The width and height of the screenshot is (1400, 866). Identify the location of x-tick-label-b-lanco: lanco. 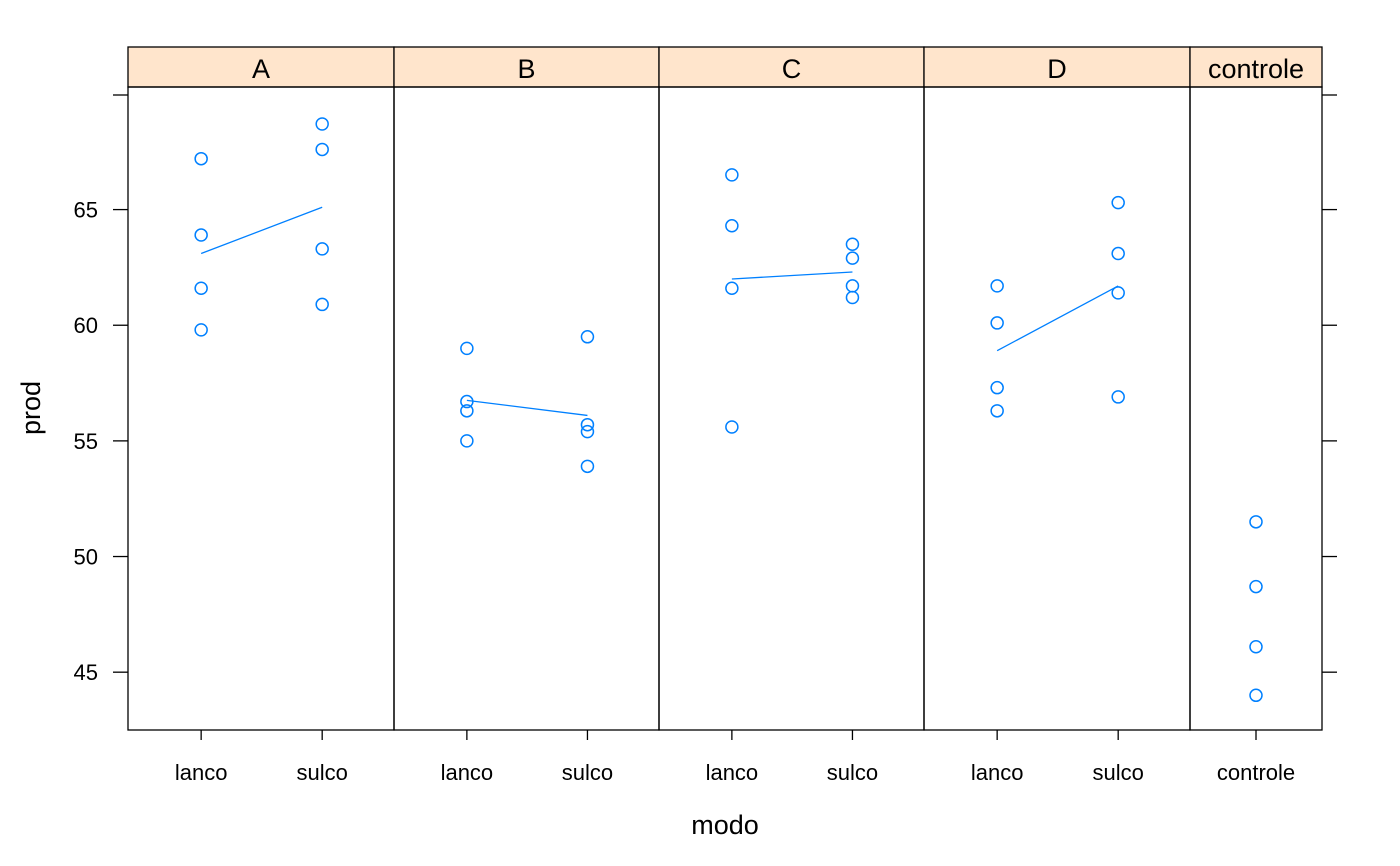
(467, 772).